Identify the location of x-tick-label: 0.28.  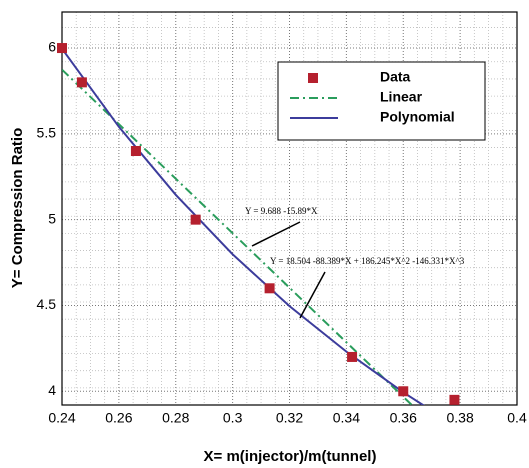
(175, 418).